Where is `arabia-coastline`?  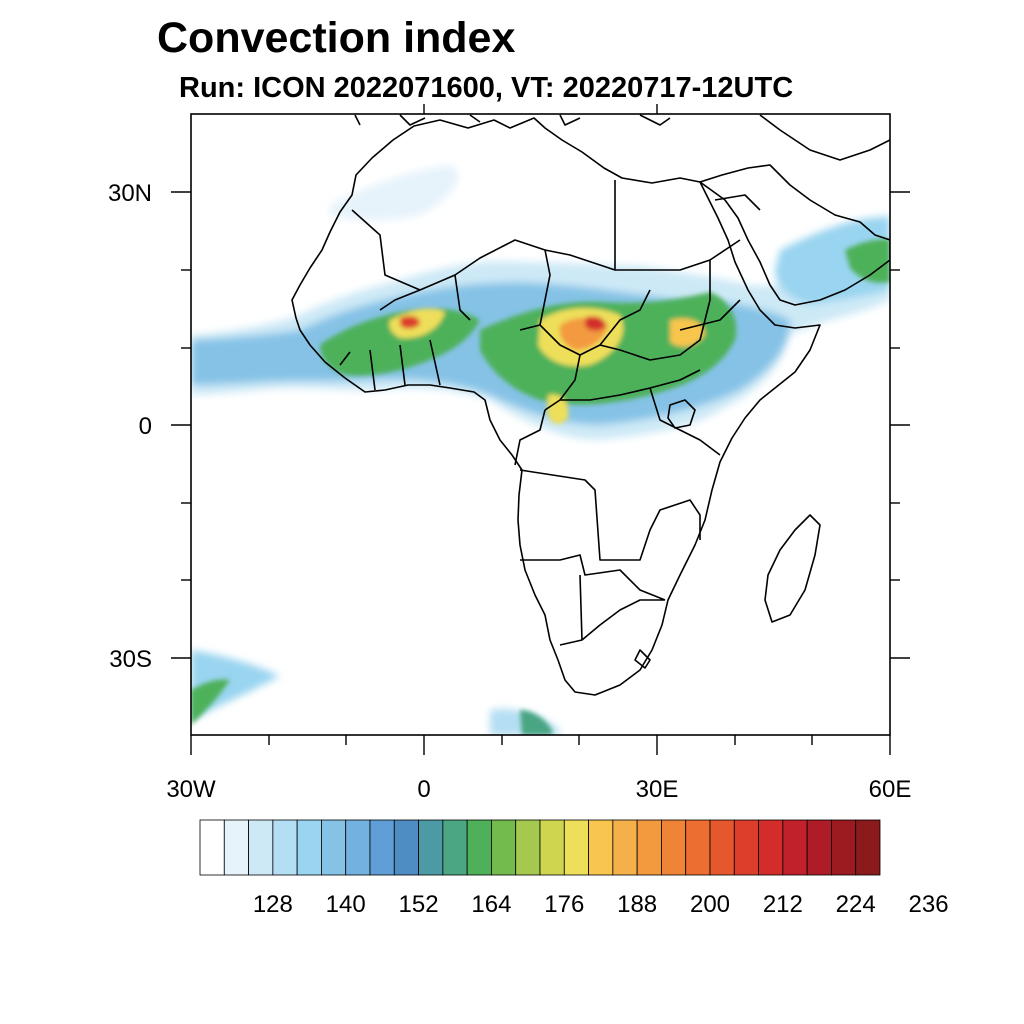
arabia-coastline is located at coordinates (794, 235).